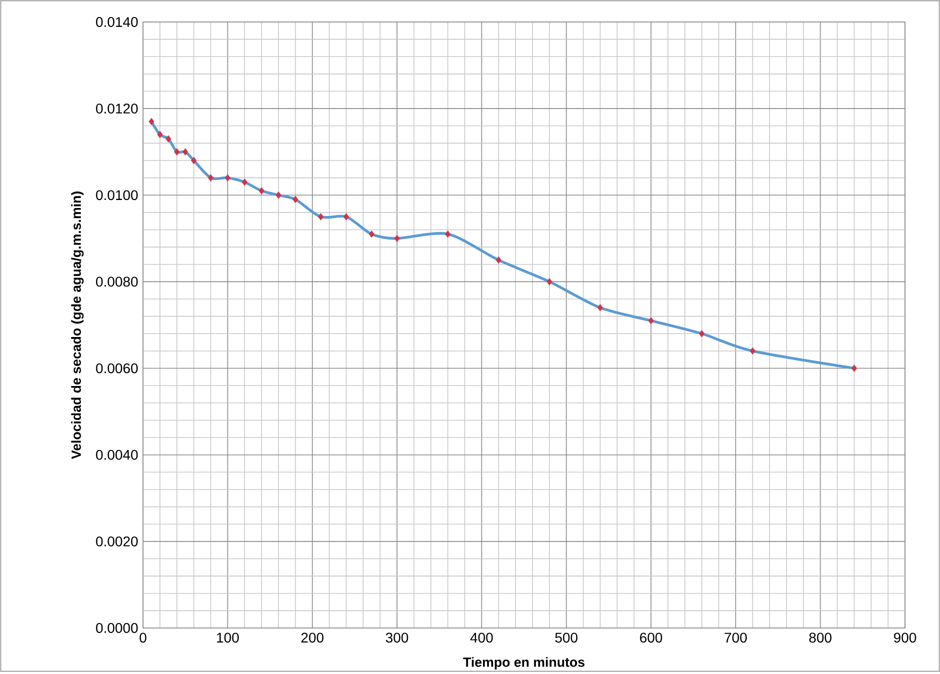 The height and width of the screenshot is (674, 940). What do you see at coordinates (397, 637) in the screenshot?
I see `x-tick-label: 300` at bounding box center [397, 637].